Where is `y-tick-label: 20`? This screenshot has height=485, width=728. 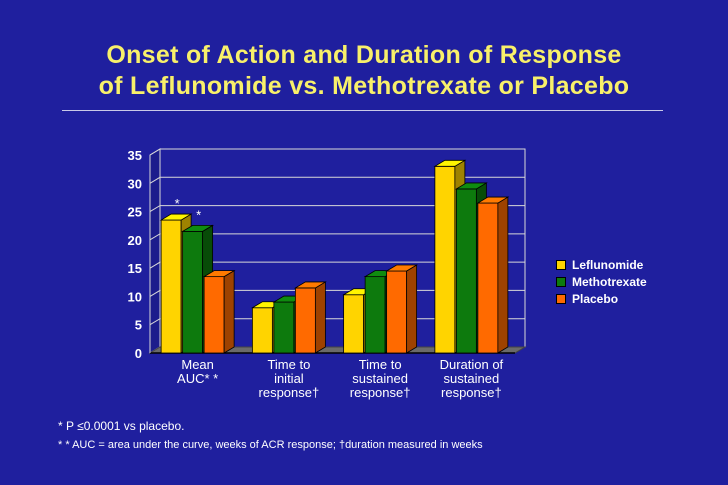
y-tick-label: 20 is located at coordinates (135, 240).